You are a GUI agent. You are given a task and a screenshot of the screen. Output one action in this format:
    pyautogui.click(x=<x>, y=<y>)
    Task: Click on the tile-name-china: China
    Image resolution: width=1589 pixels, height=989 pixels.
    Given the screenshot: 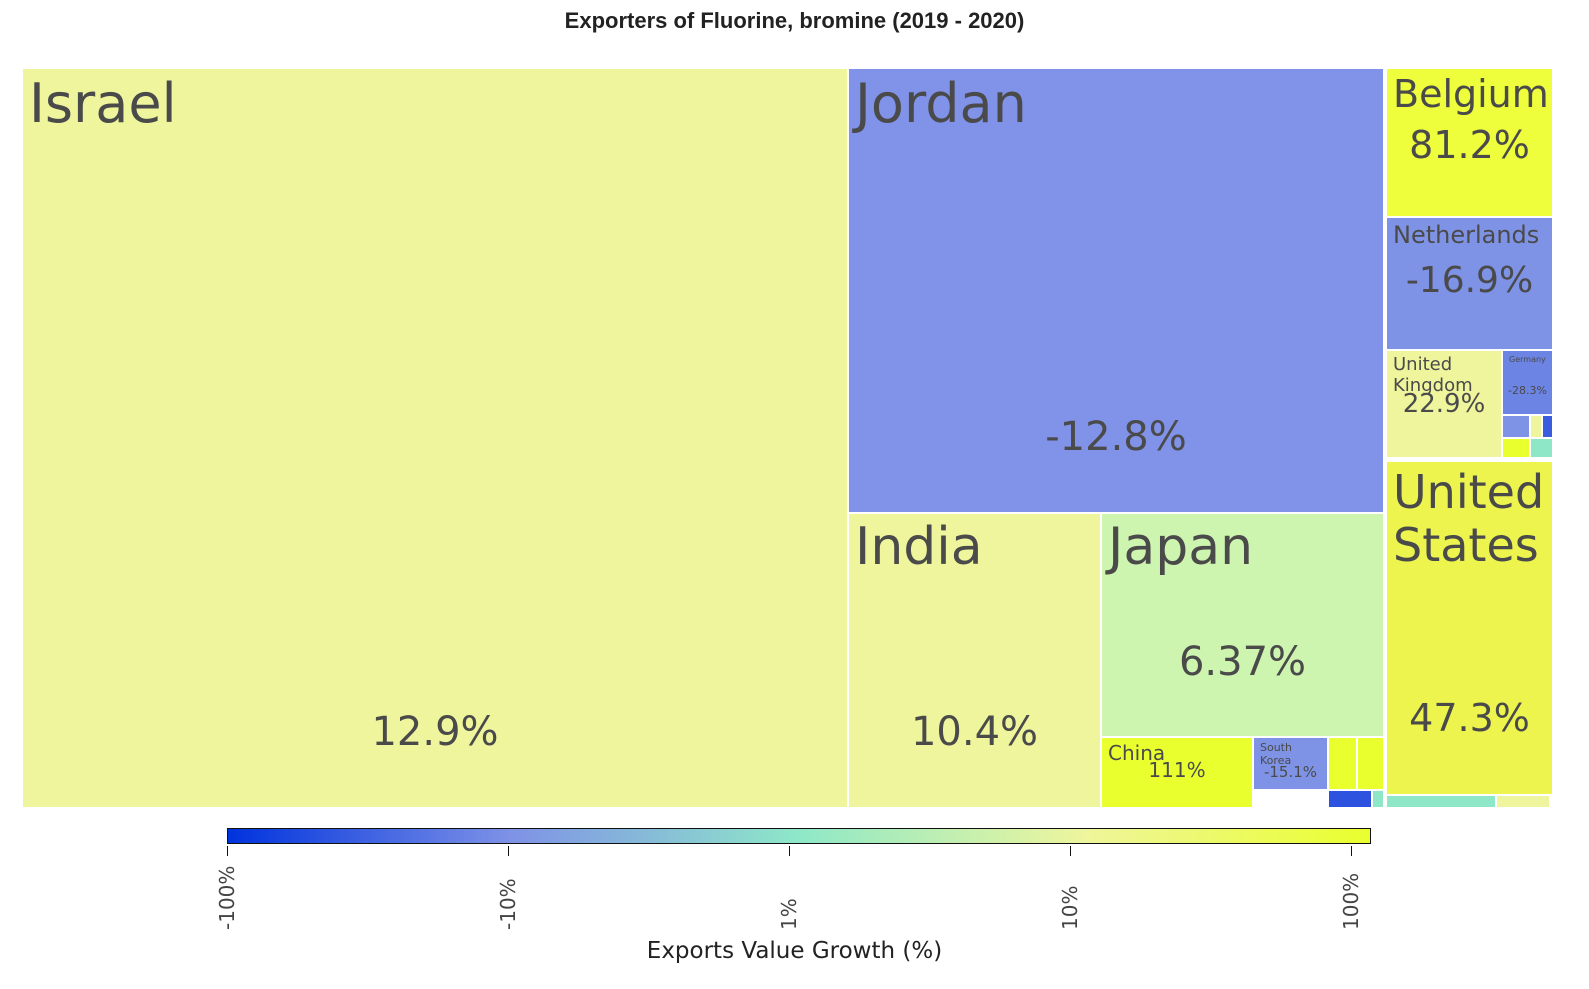 What is the action you would take?
    pyautogui.click(x=1137, y=753)
    